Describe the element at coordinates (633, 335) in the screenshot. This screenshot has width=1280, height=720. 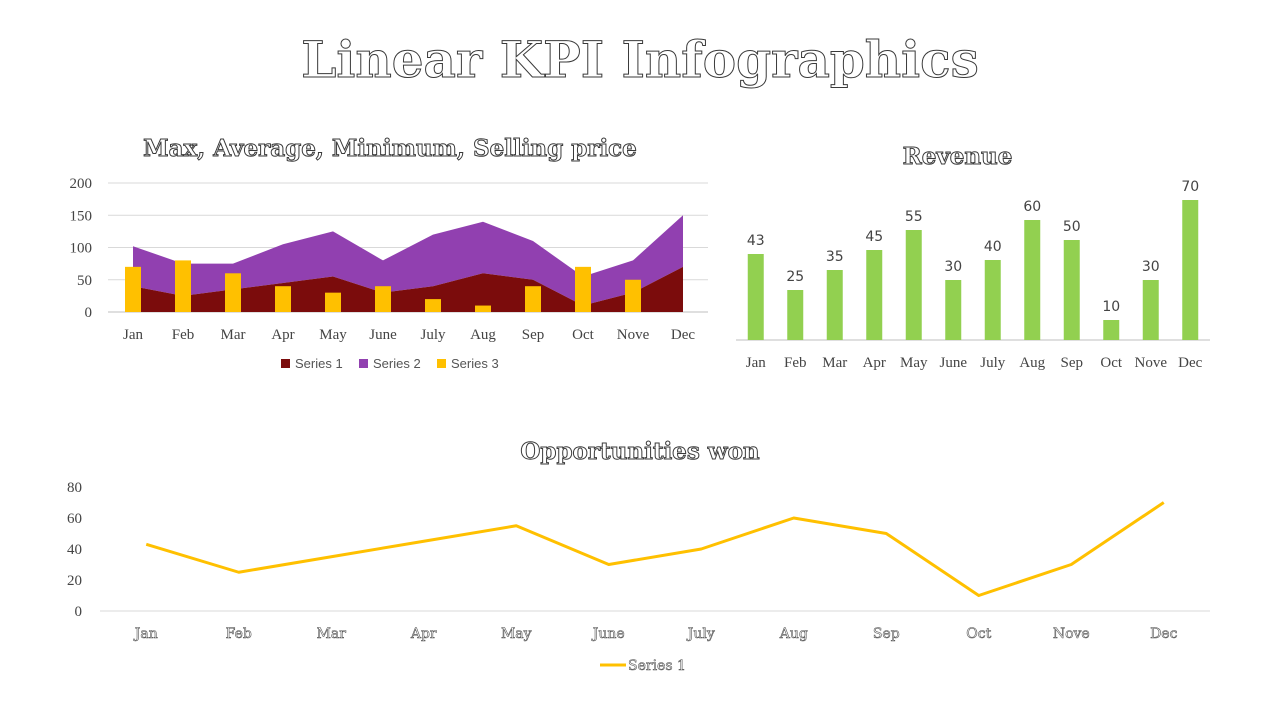
I see `chart1-x-tick-label: Nove` at that location.